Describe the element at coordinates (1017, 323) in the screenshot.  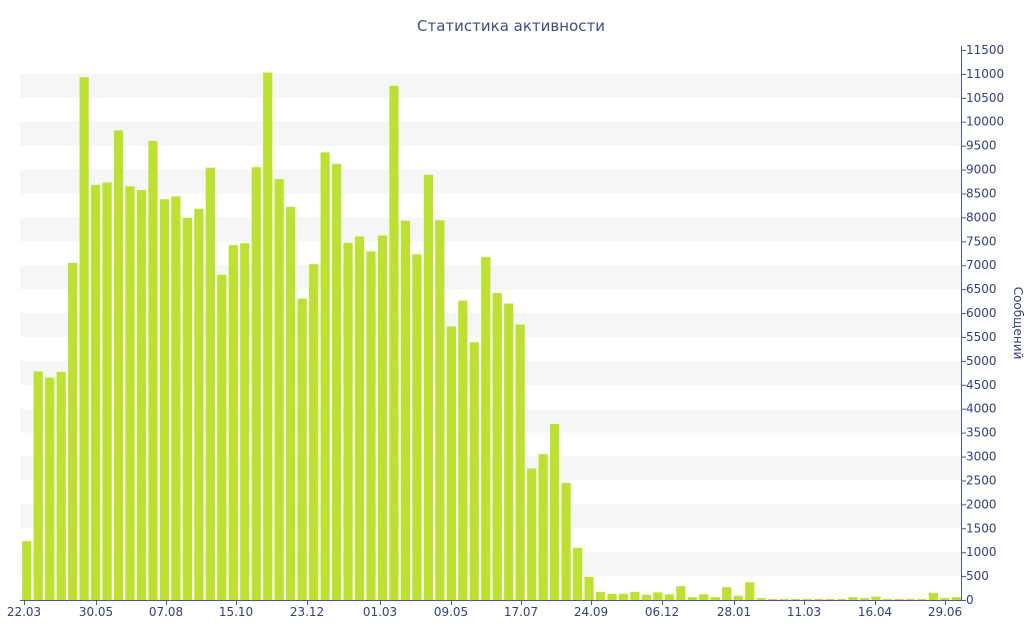
I see `y-axis-label: Сообщений` at that location.